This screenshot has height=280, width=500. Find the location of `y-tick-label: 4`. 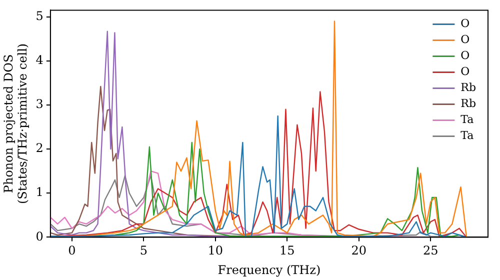

y-tick-label: 4 is located at coordinates (40, 60).